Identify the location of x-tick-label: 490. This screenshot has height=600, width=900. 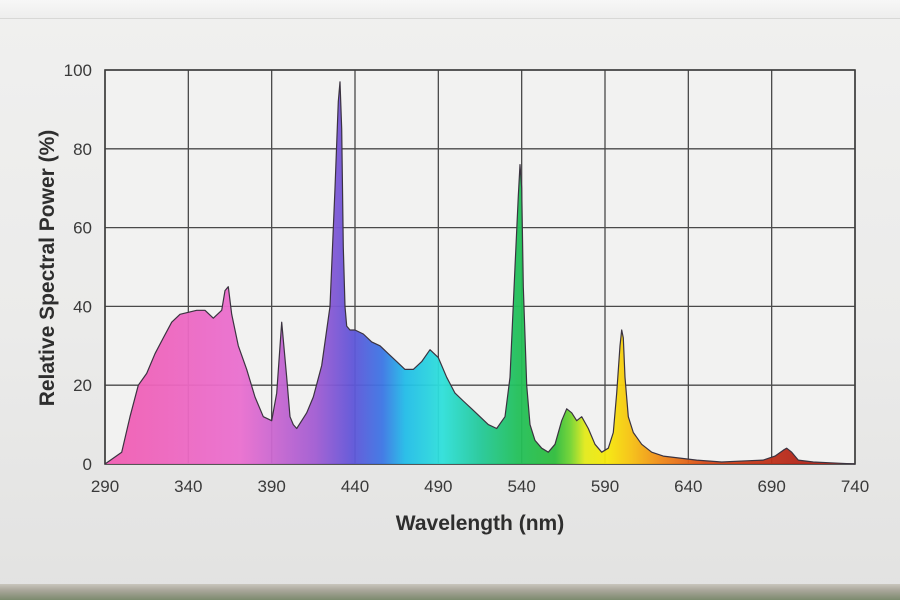
(438, 486).